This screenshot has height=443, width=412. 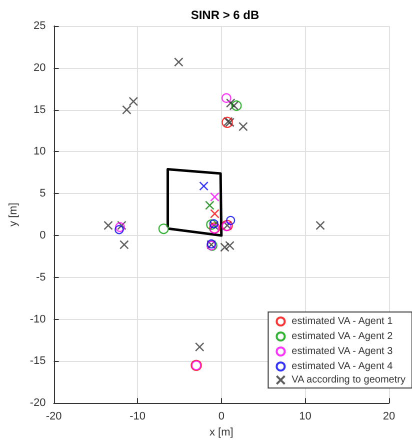 What do you see at coordinates (14, 214) in the screenshot?
I see `y-axis-title: y [m]` at bounding box center [14, 214].